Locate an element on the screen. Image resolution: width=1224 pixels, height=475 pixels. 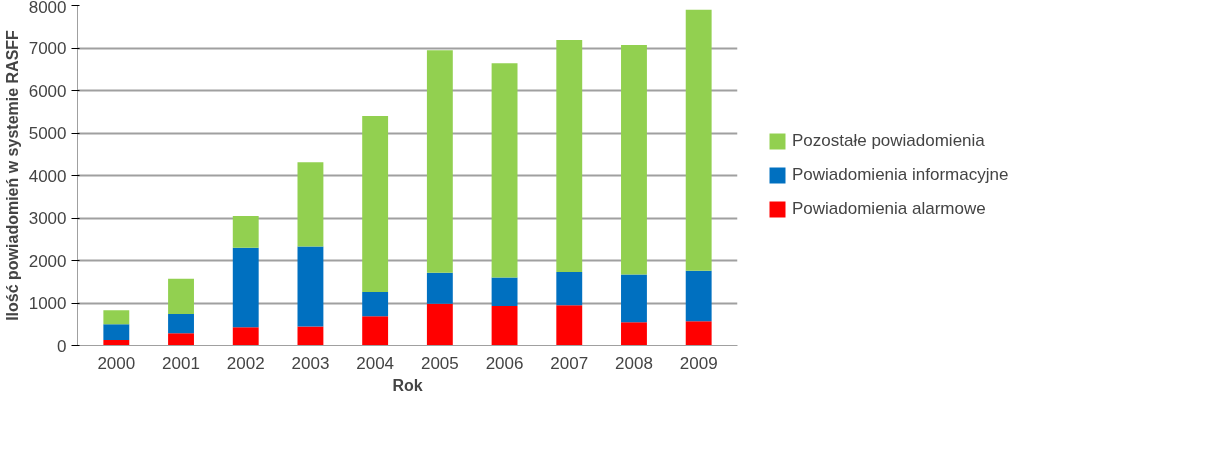
x-tick-label: 2004 is located at coordinates (375, 363).